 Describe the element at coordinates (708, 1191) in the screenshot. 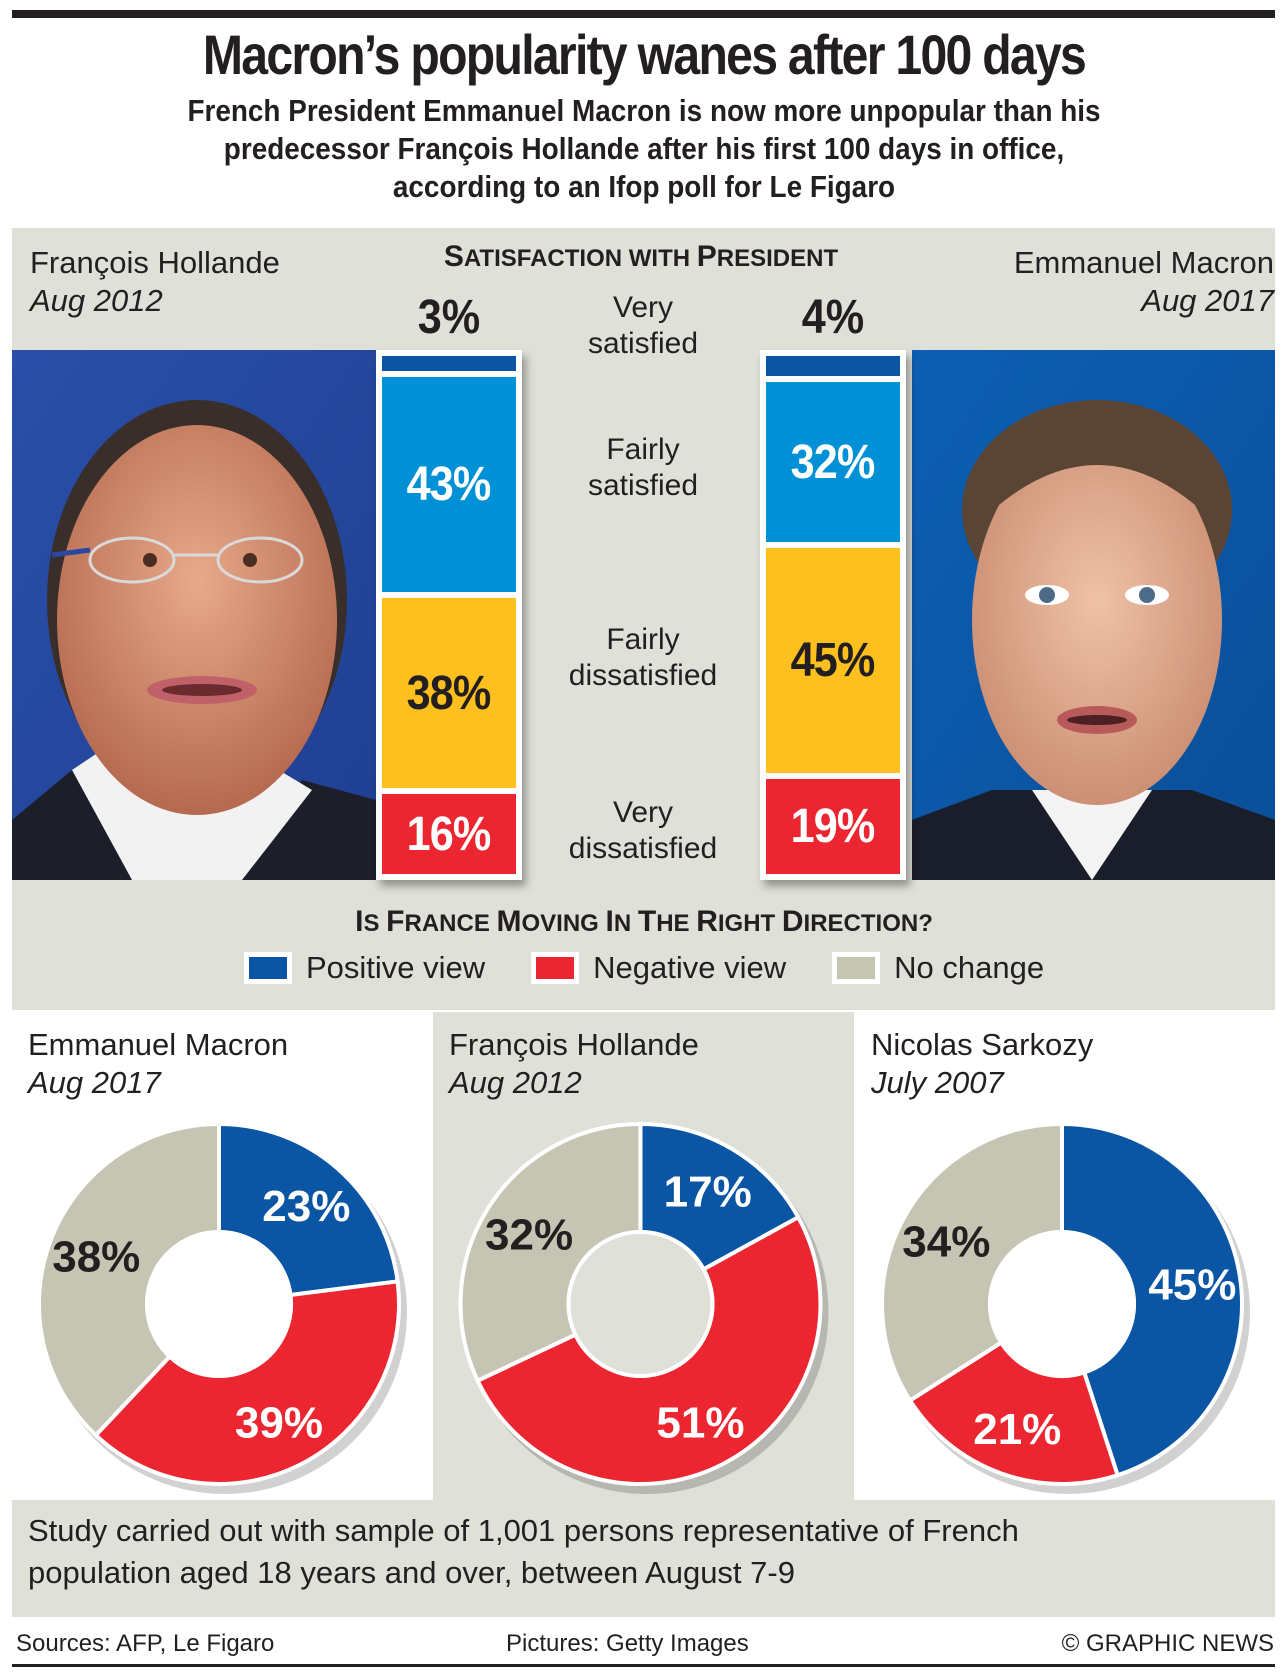

I see `donut-label-positive: 17%` at that location.